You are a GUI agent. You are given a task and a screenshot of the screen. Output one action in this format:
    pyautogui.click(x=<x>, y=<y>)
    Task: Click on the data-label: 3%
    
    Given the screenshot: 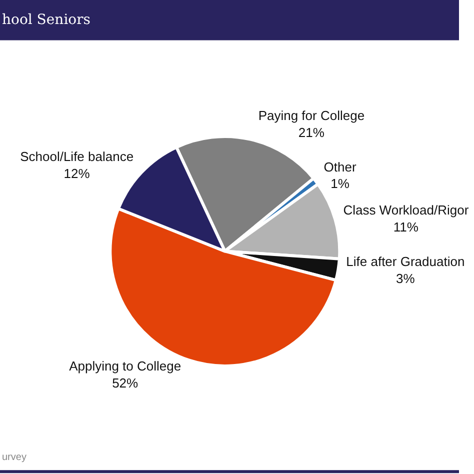 What is the action you would take?
    pyautogui.click(x=406, y=278)
    